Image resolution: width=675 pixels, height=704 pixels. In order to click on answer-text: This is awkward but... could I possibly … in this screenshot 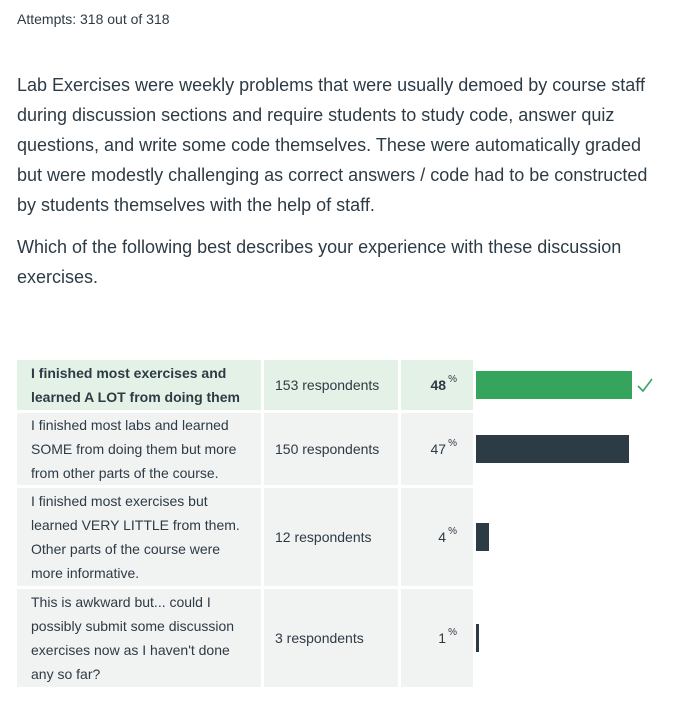, I will do `click(139, 638)`.